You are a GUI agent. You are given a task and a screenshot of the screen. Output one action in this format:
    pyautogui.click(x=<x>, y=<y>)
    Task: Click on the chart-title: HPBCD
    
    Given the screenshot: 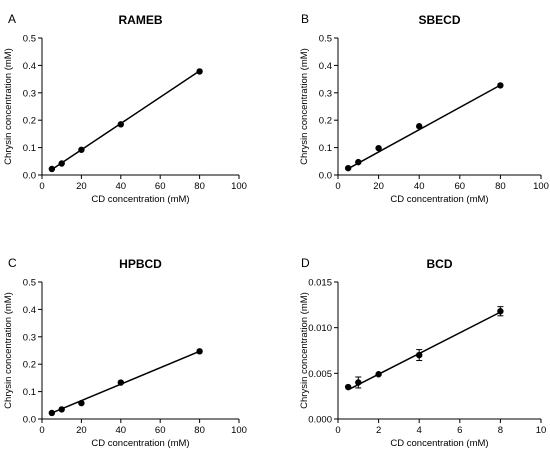 What is the action you would take?
    pyautogui.click(x=140, y=264)
    